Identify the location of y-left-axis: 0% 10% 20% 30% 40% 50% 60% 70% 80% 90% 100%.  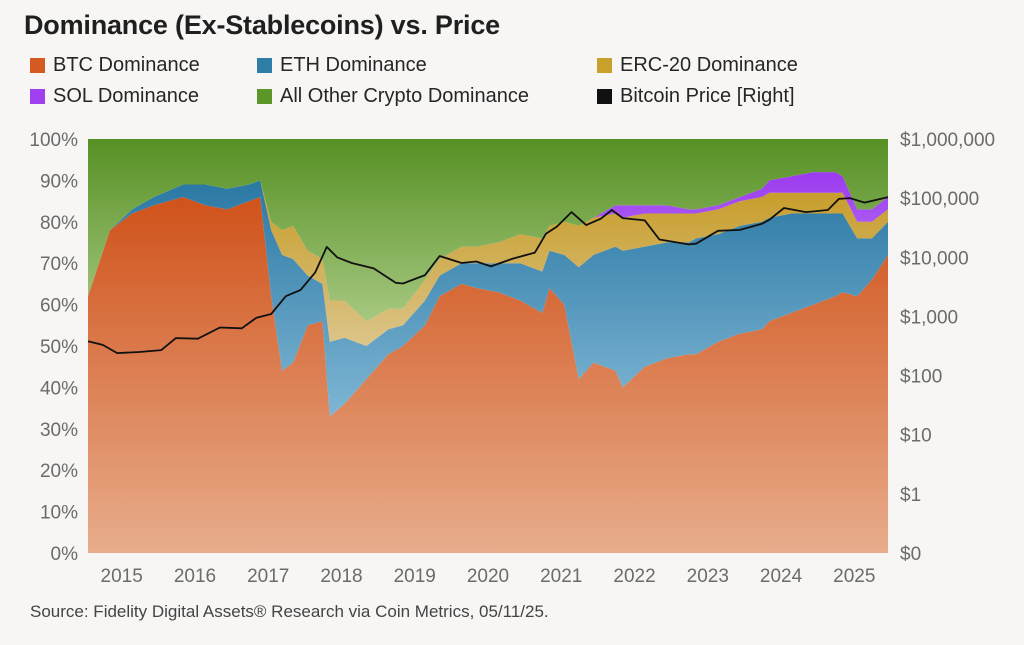
(53, 347).